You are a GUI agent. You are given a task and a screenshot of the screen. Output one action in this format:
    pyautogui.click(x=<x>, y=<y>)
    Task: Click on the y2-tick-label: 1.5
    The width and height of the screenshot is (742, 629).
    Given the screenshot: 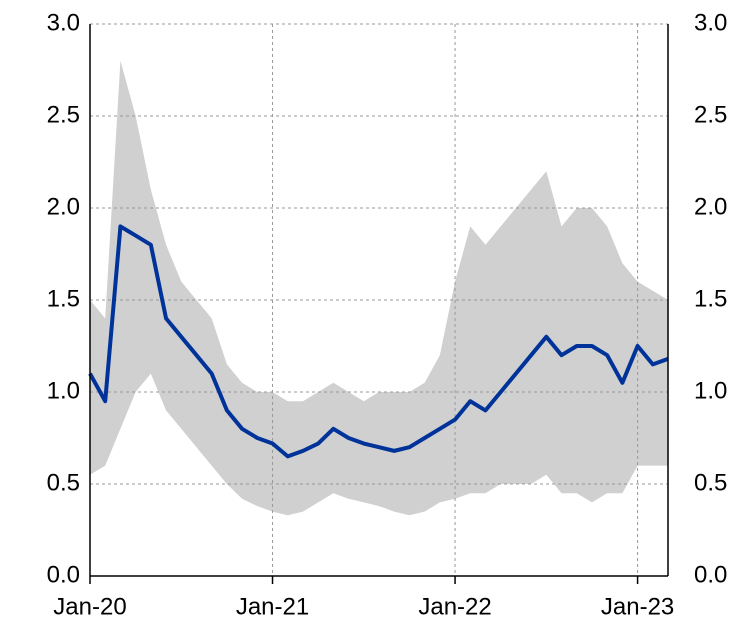 What is the action you would take?
    pyautogui.click(x=710, y=298)
    